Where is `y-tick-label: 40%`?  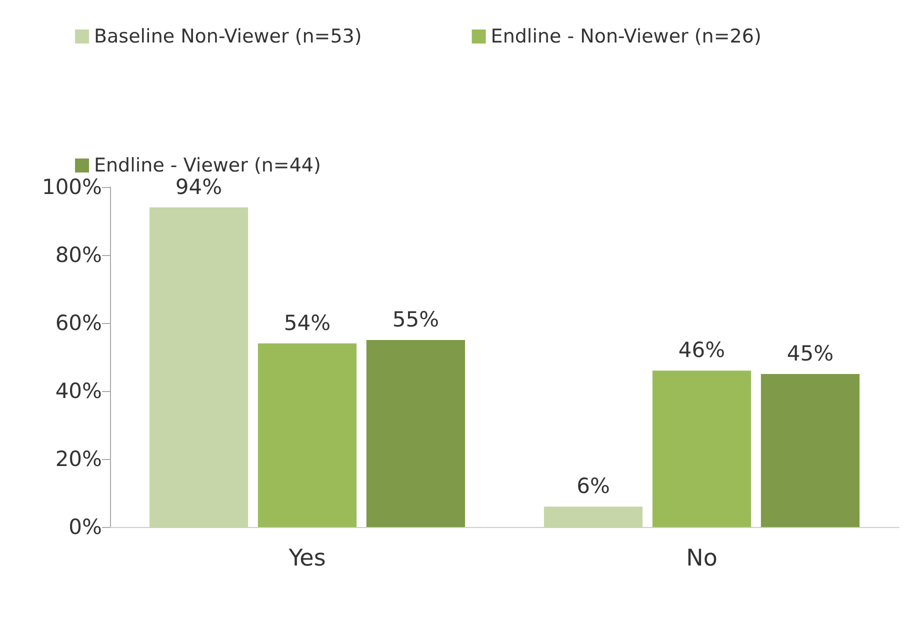
y-tick-label: 40% is located at coordinates (78, 391).